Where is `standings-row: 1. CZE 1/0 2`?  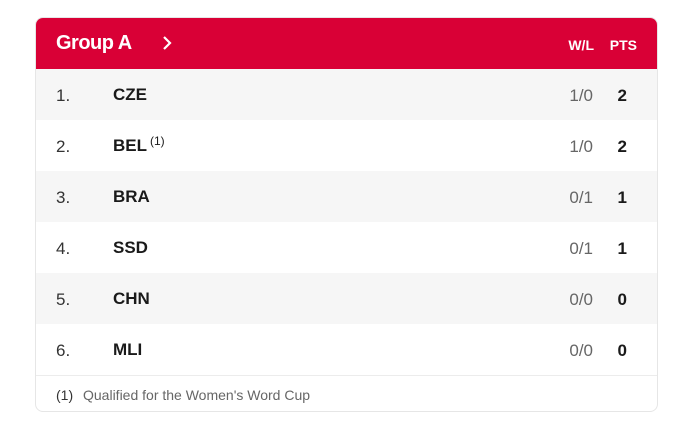
standings-row: 1. CZE 1/0 2 is located at coordinates (346, 94).